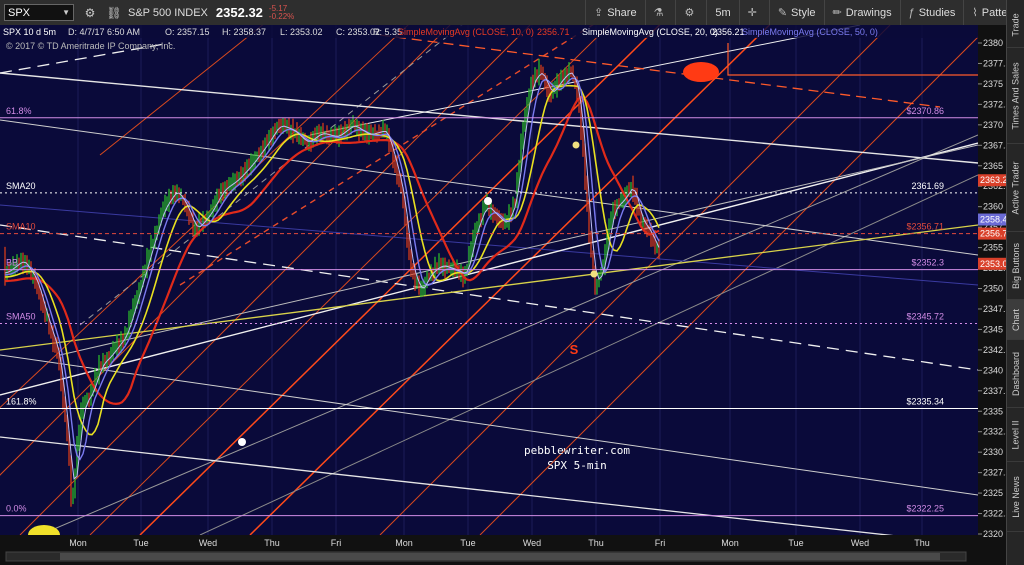  I want to click on share-button: ⇪ Share, so click(615, 12).